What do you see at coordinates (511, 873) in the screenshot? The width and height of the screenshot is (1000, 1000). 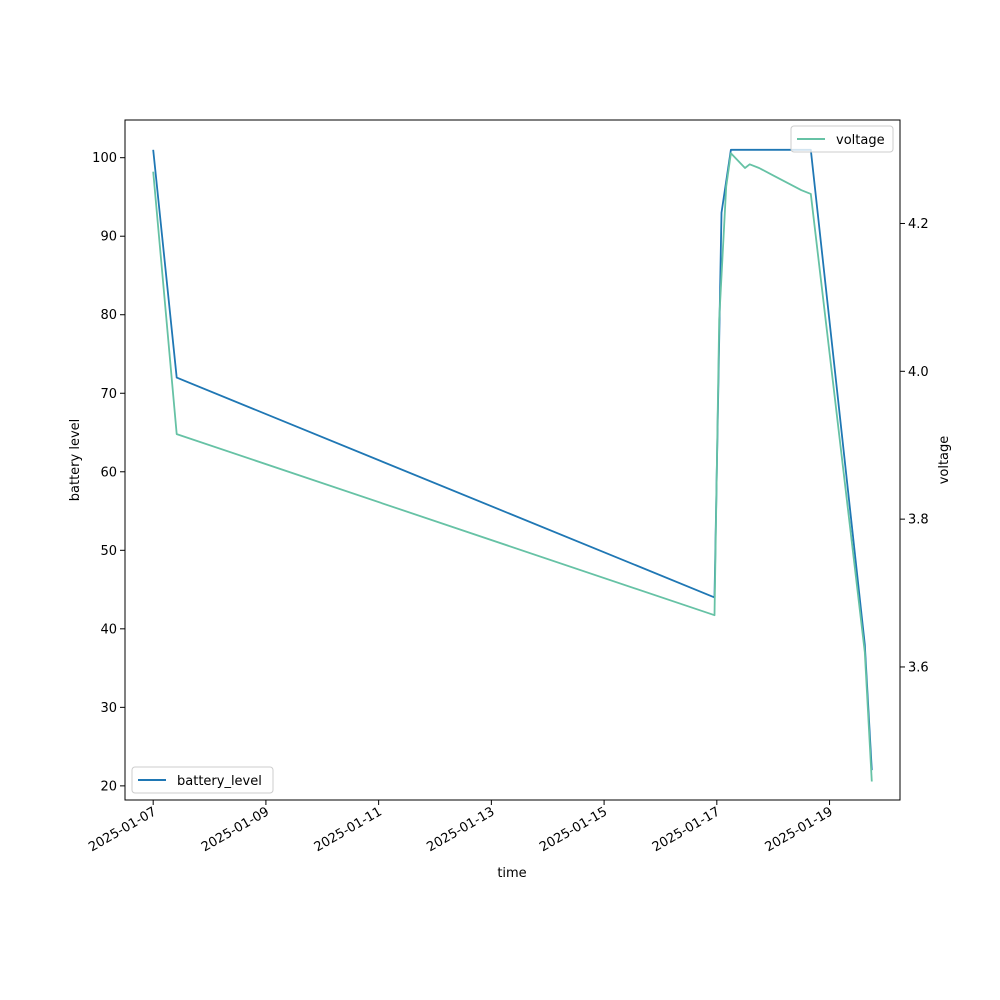 I see `x-axis-title: time` at bounding box center [511, 873].